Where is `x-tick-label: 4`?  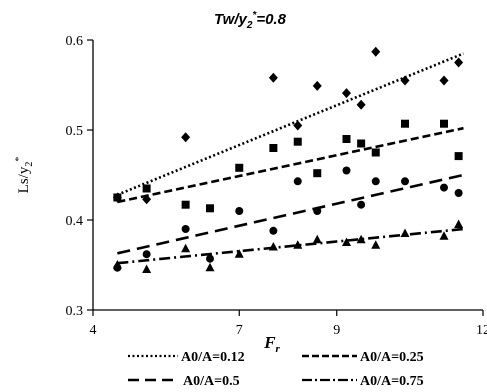
x-tick-label: 4 is located at coordinates (93, 330).